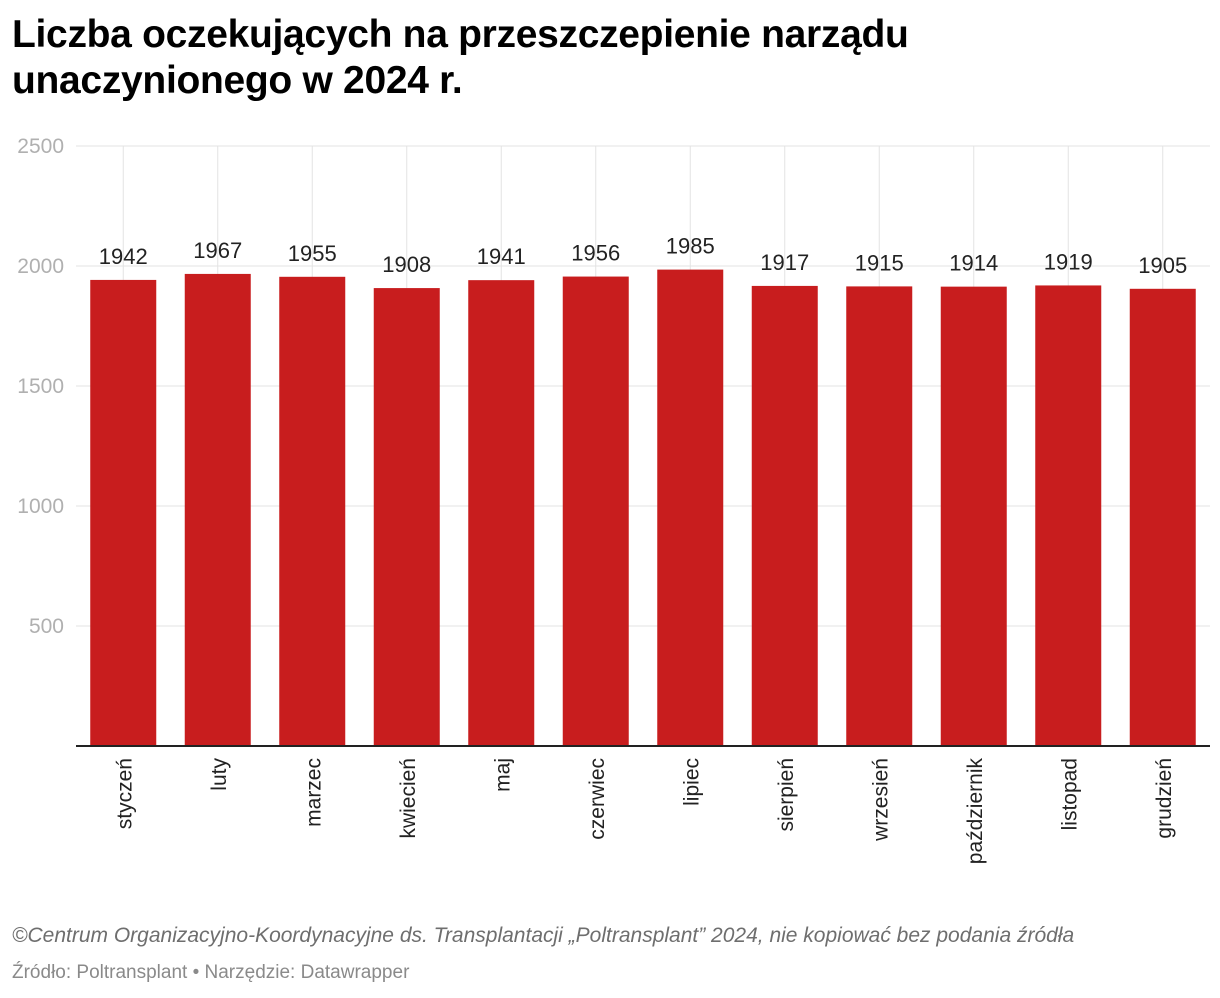 The width and height of the screenshot is (1220, 998). What do you see at coordinates (406, 264) in the screenshot?
I see `value-label: 1908` at bounding box center [406, 264].